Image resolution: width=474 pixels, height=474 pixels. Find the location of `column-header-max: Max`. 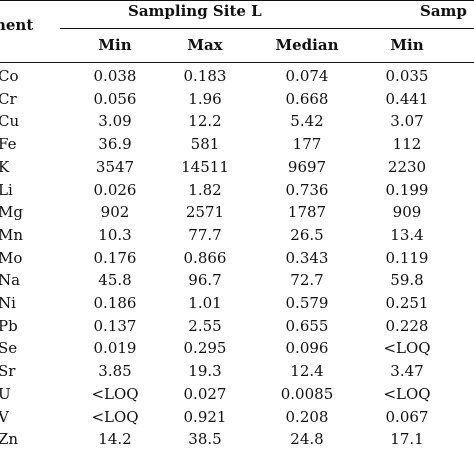

column-header-max: Max is located at coordinates (205, 45).